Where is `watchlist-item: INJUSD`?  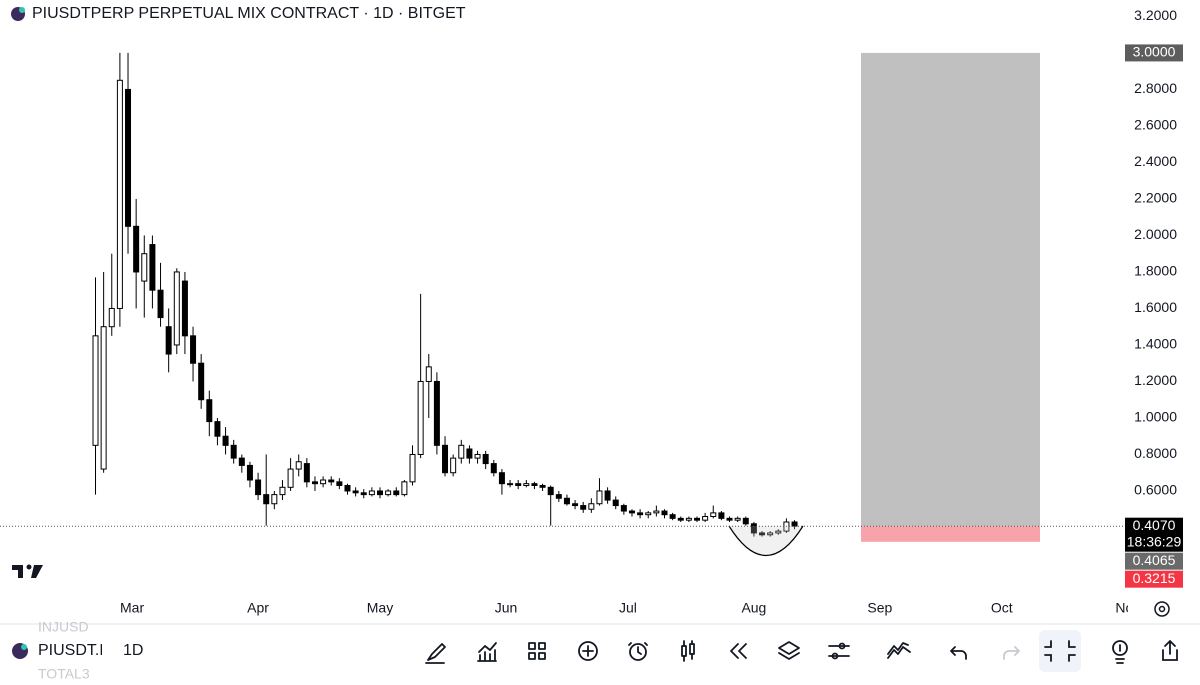
watchlist-item: INJUSD is located at coordinates (63, 627).